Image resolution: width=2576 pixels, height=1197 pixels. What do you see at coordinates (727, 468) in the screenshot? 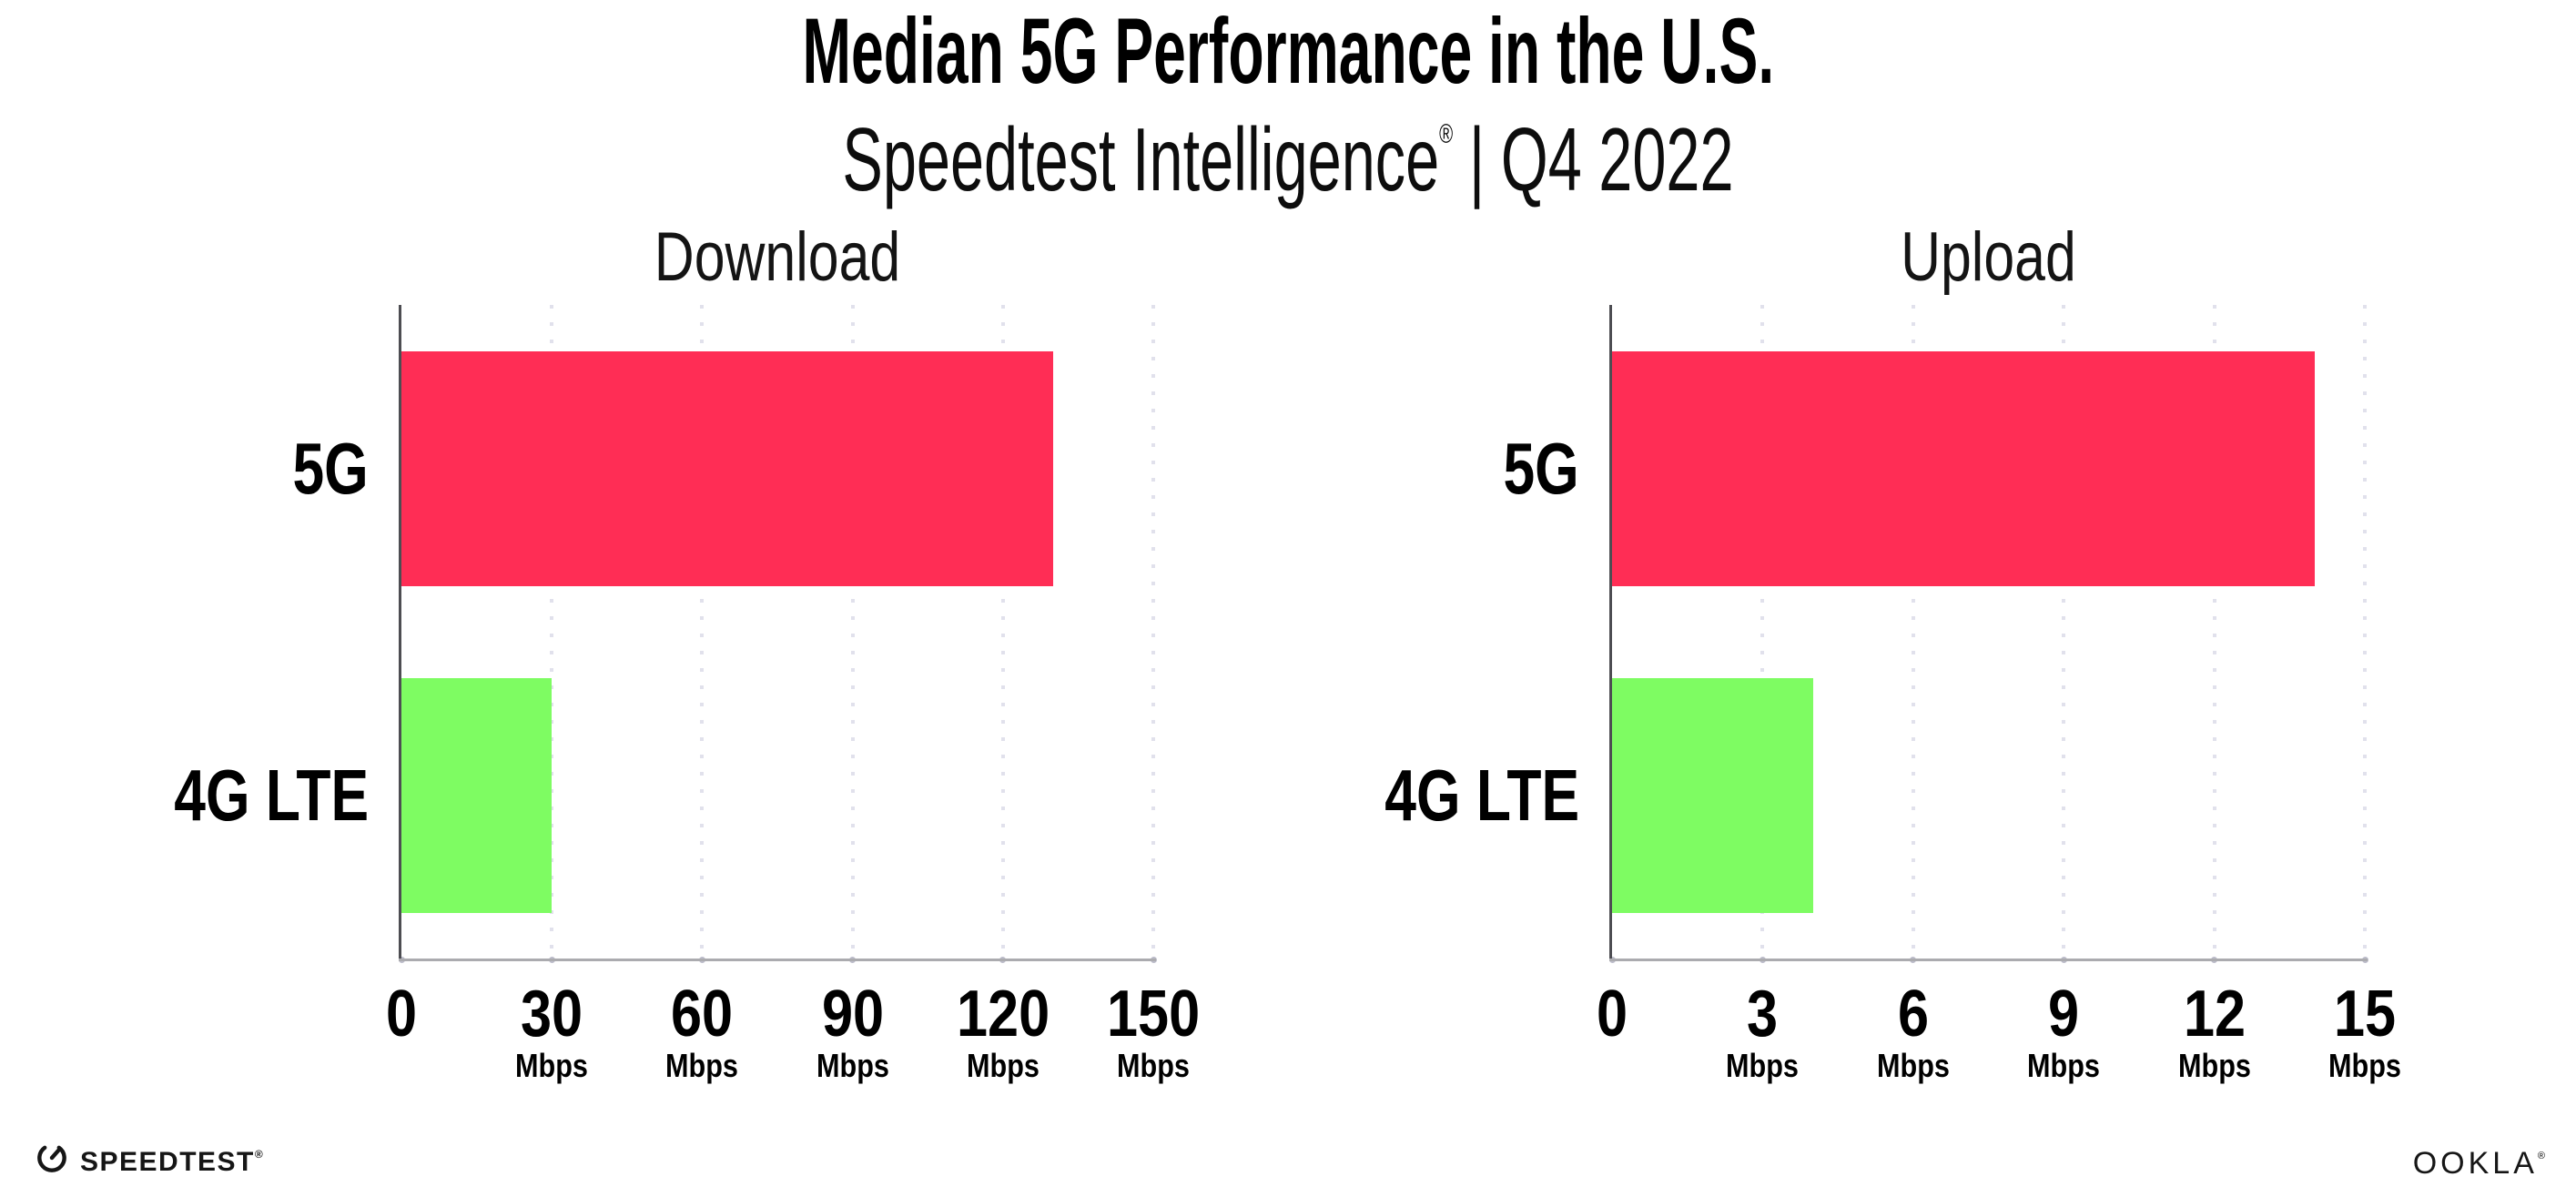
I see `bar-5g-download` at bounding box center [727, 468].